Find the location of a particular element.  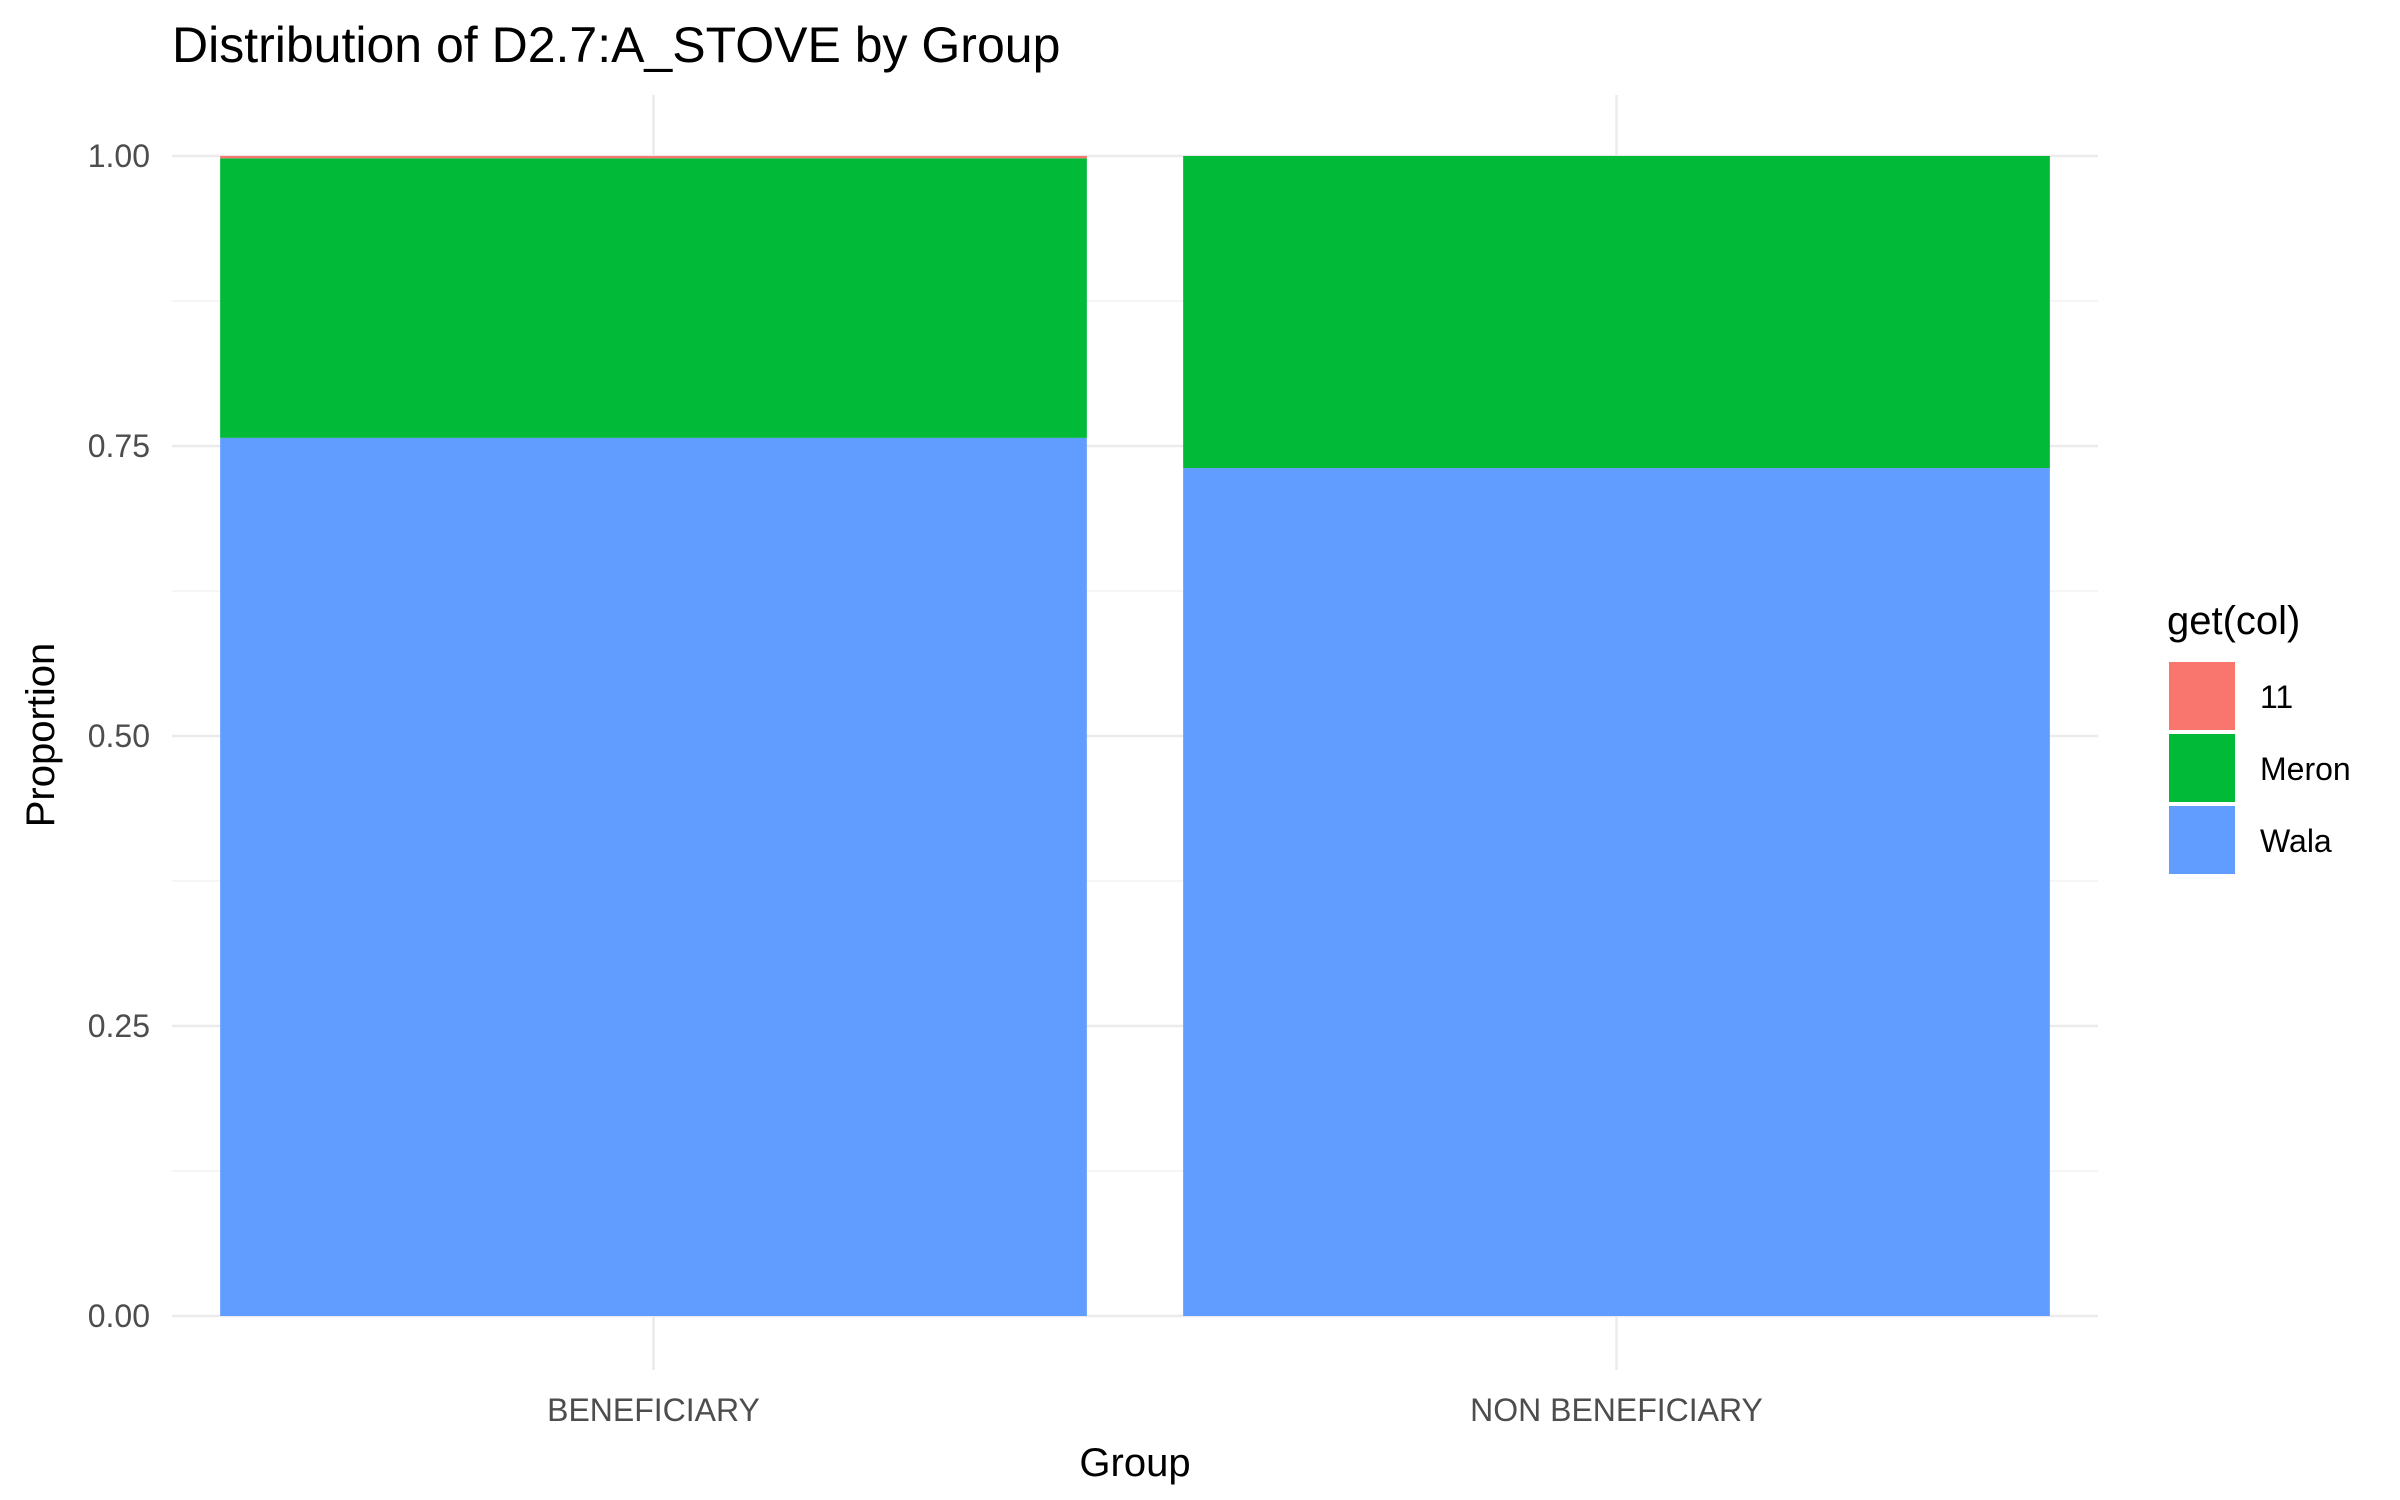

y-tick-label: 1.00 is located at coordinates (119, 156).